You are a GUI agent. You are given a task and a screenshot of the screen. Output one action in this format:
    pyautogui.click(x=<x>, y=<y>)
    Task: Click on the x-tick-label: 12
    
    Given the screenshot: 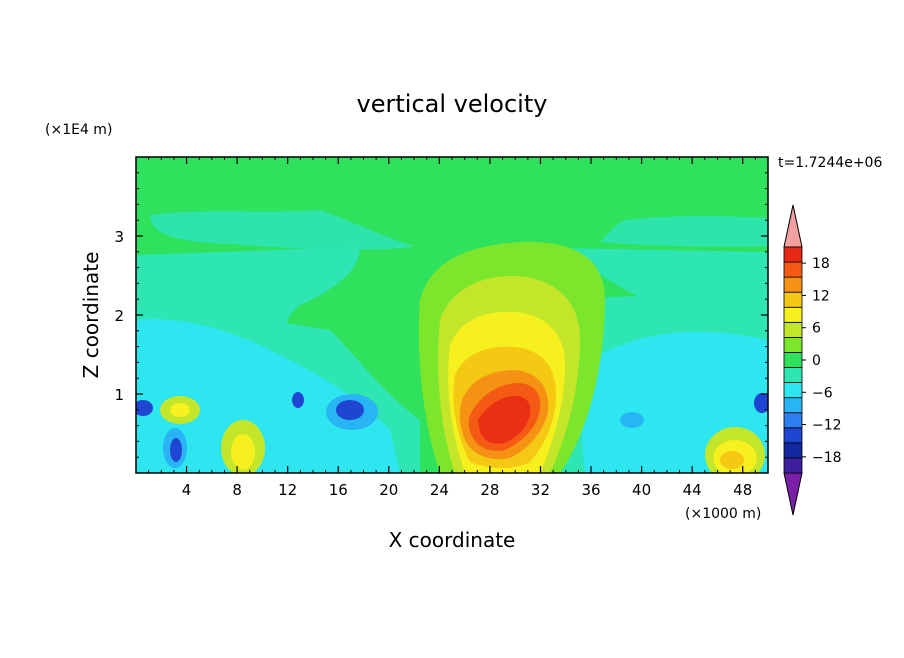 What is the action you would take?
    pyautogui.click(x=287, y=490)
    